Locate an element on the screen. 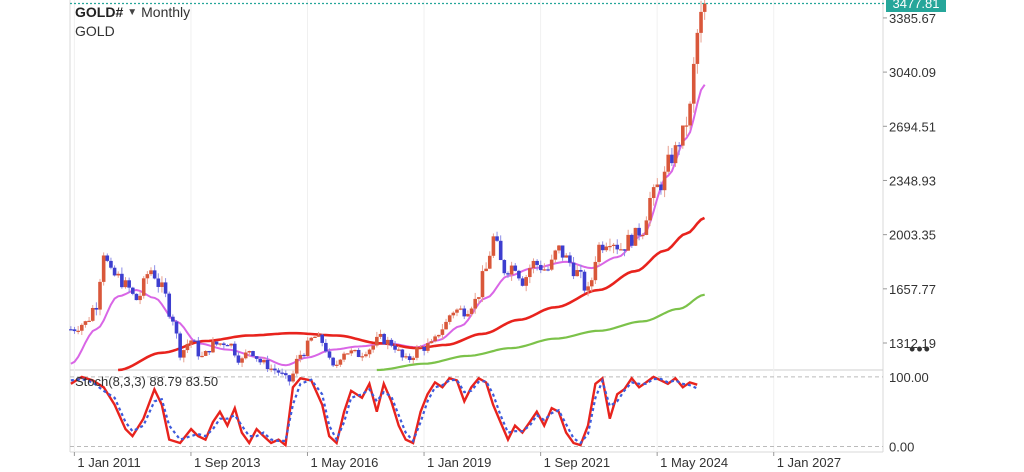 This screenshot has height=472, width=1024. stoch-main-line is located at coordinates (384, 411).